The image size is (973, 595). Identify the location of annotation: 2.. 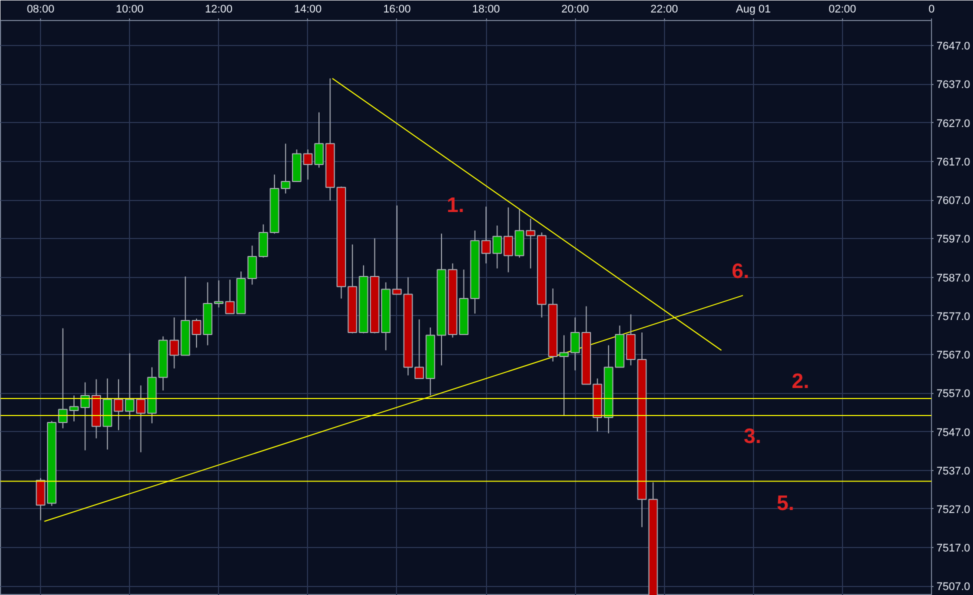
(801, 381).